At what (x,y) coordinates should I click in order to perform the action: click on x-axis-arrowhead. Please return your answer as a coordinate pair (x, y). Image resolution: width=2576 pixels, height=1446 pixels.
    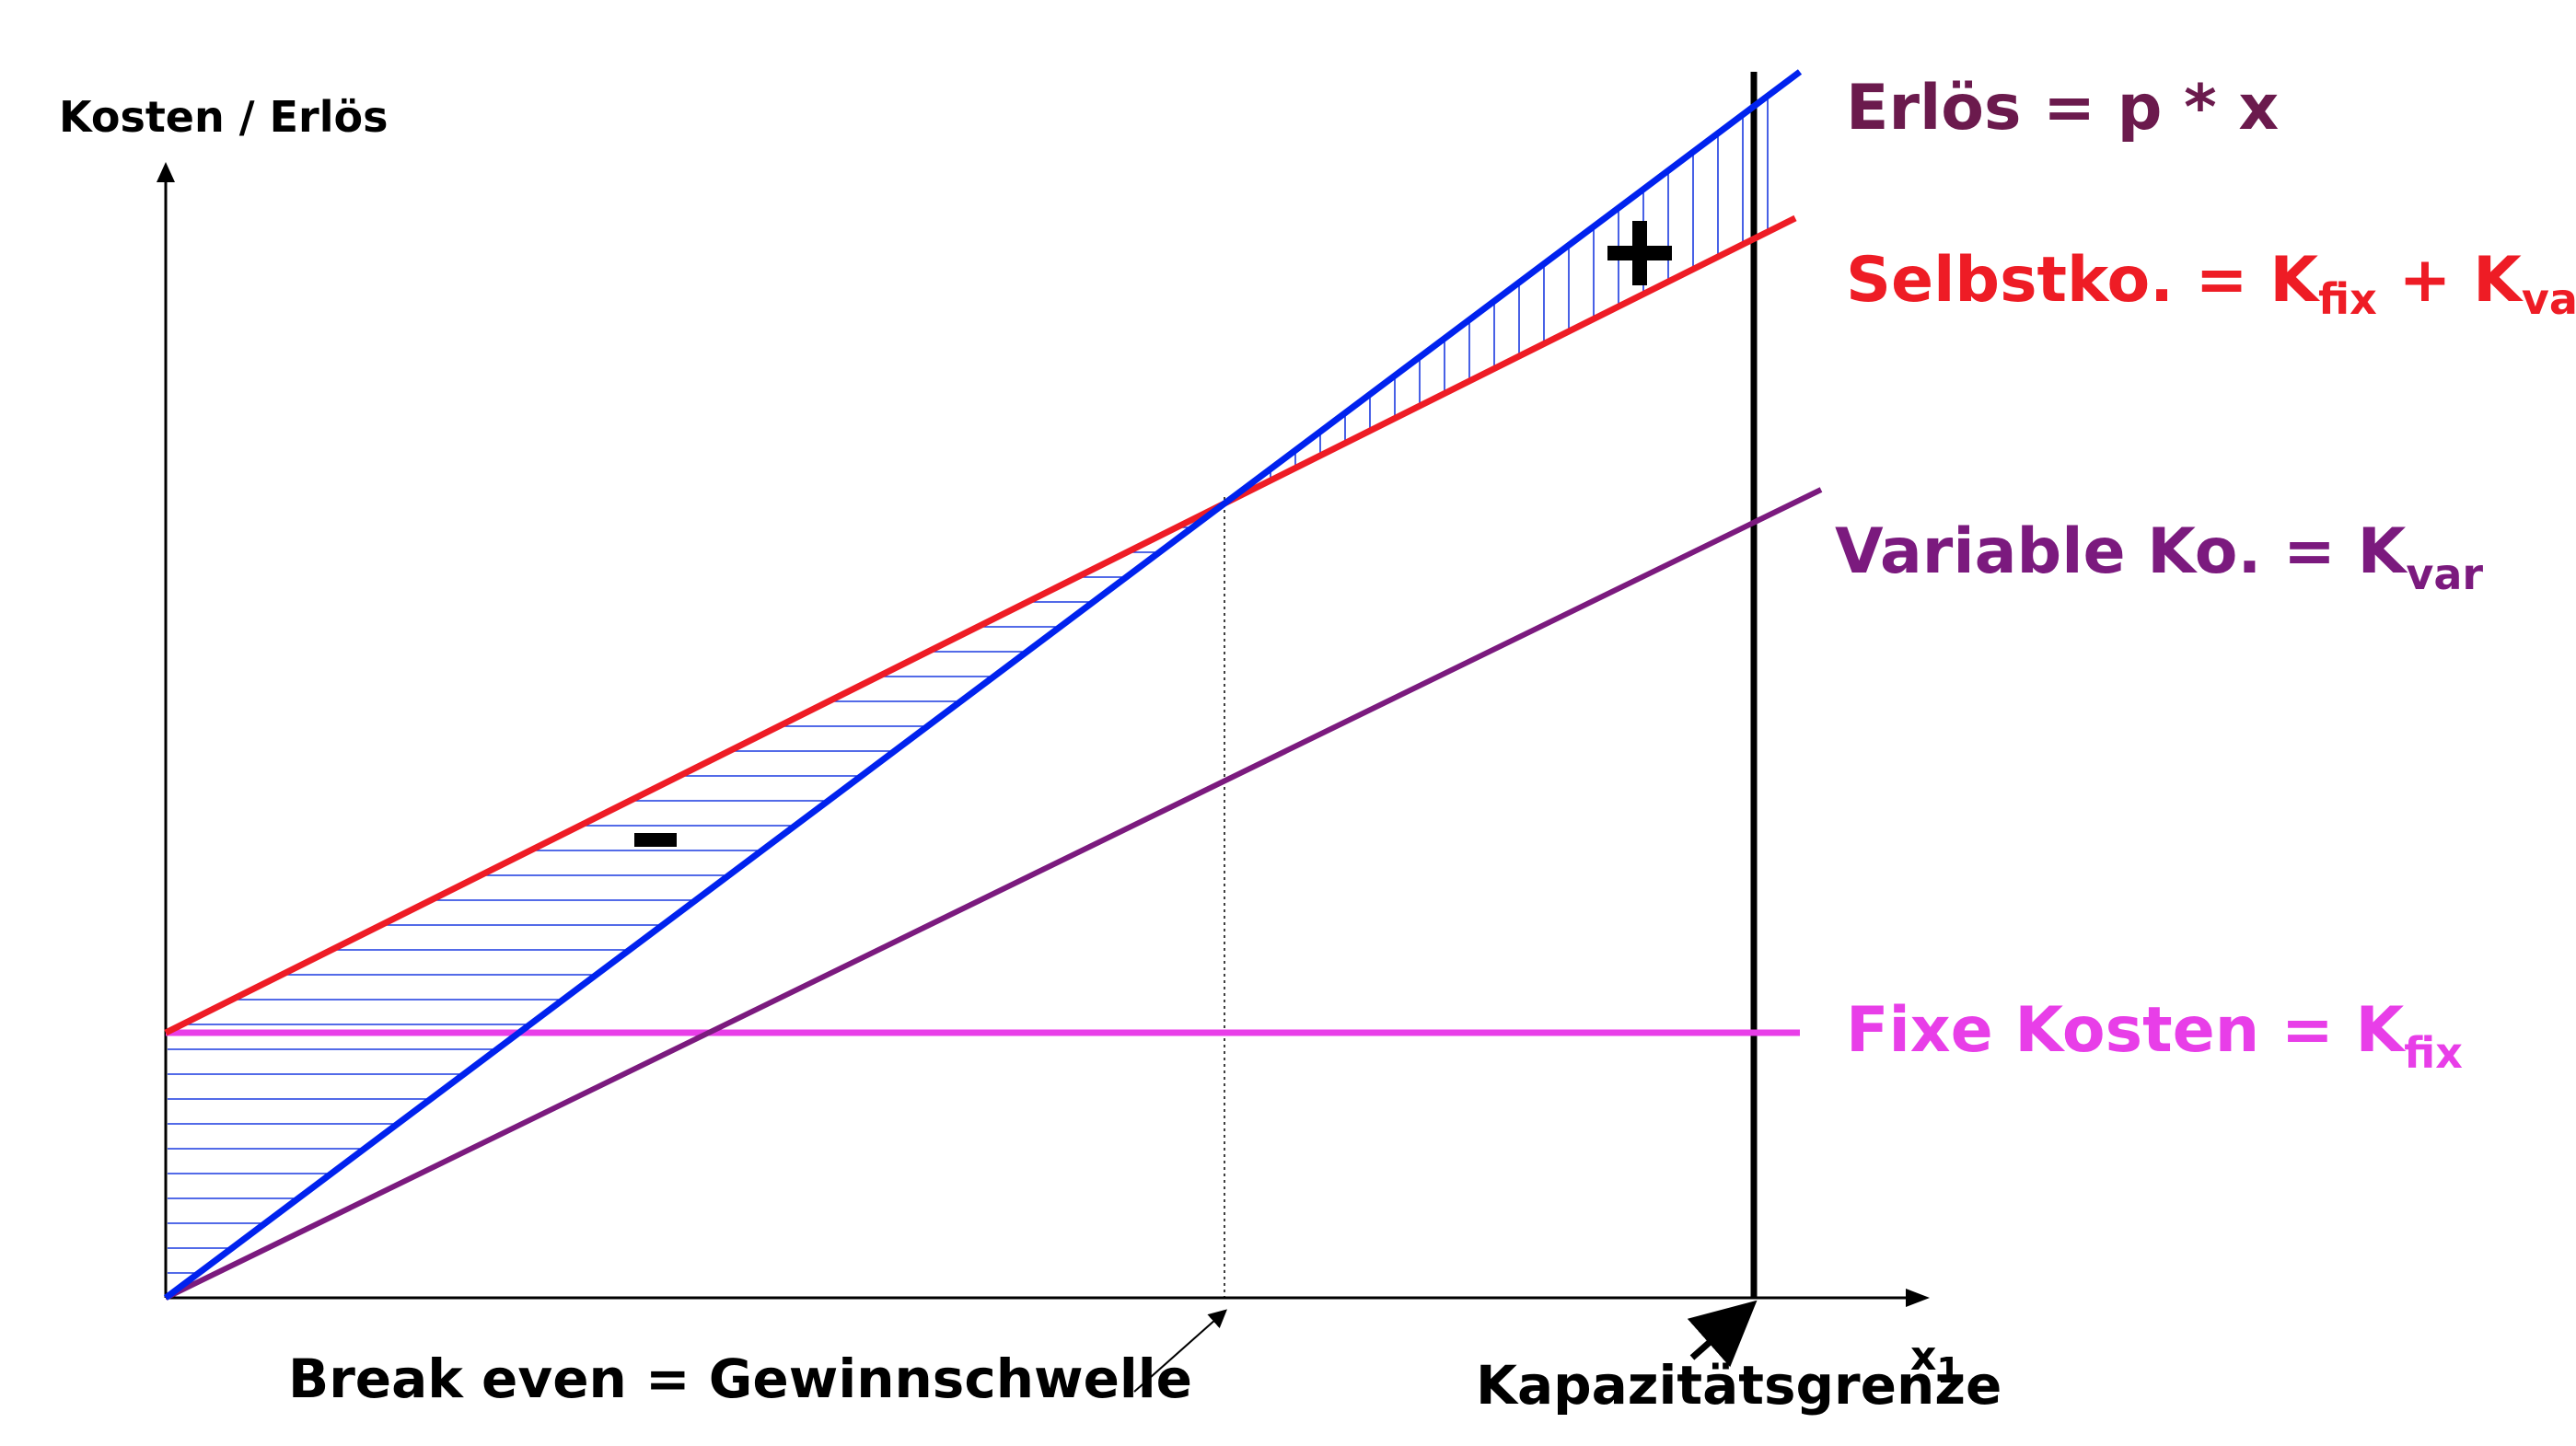
    Looking at the image, I should click on (1918, 1298).